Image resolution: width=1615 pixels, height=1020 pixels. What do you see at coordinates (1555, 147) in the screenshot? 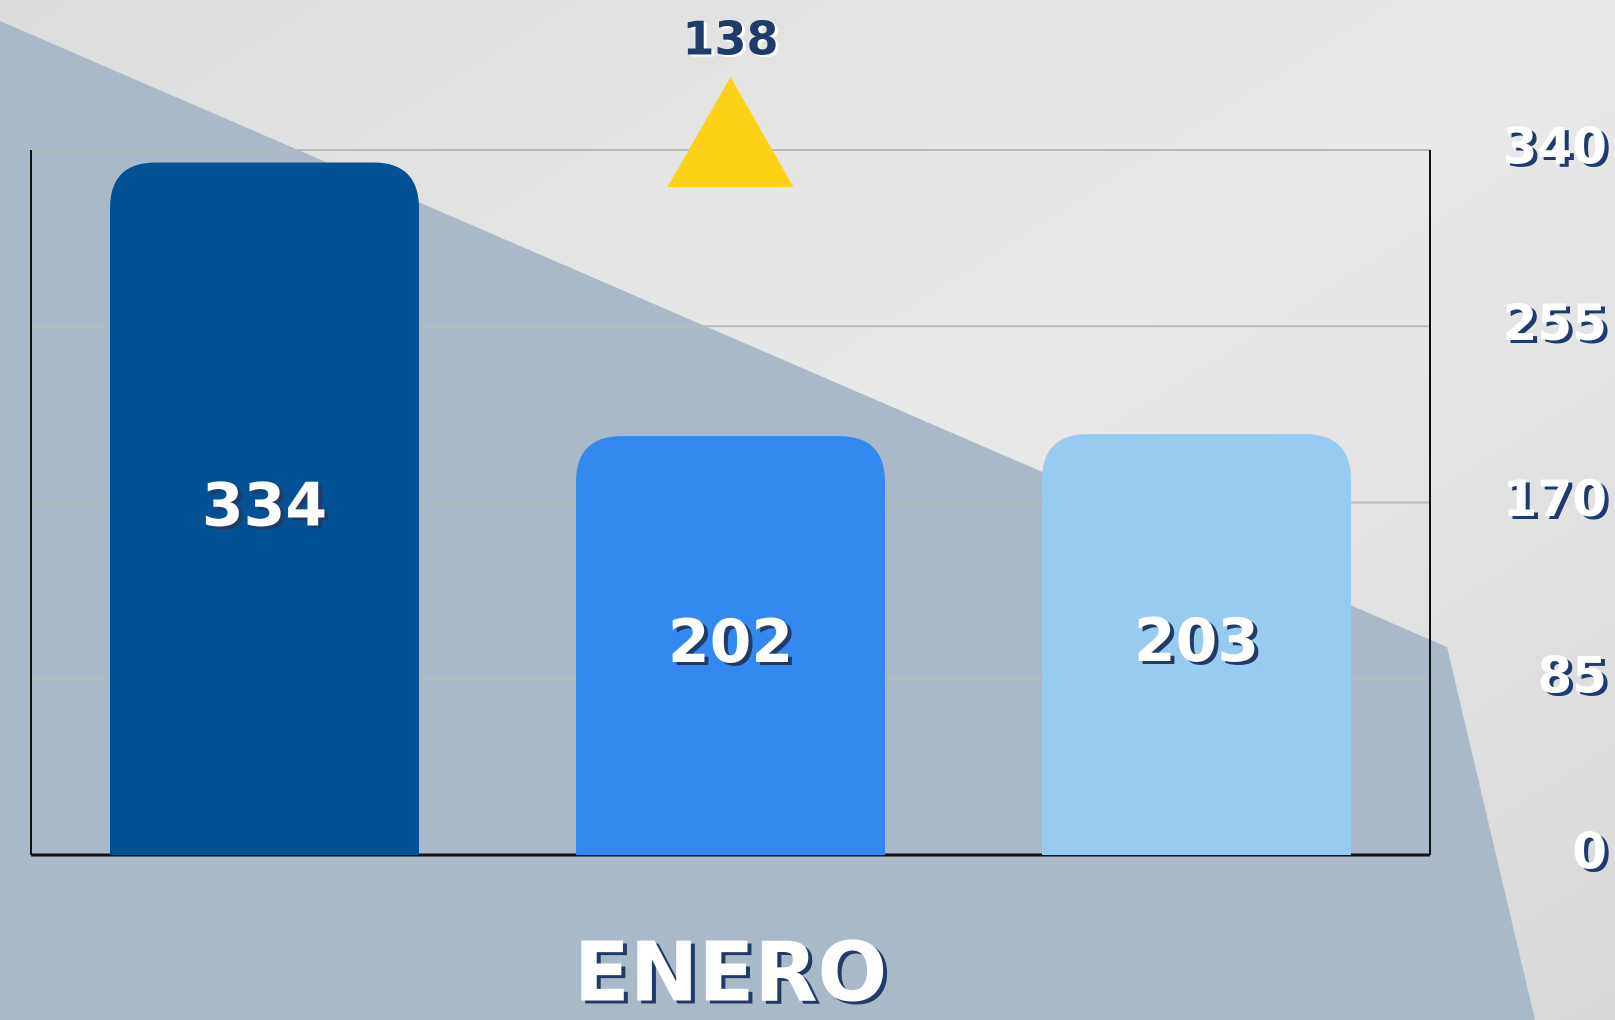
I see `y-tick-label: 340` at bounding box center [1555, 147].